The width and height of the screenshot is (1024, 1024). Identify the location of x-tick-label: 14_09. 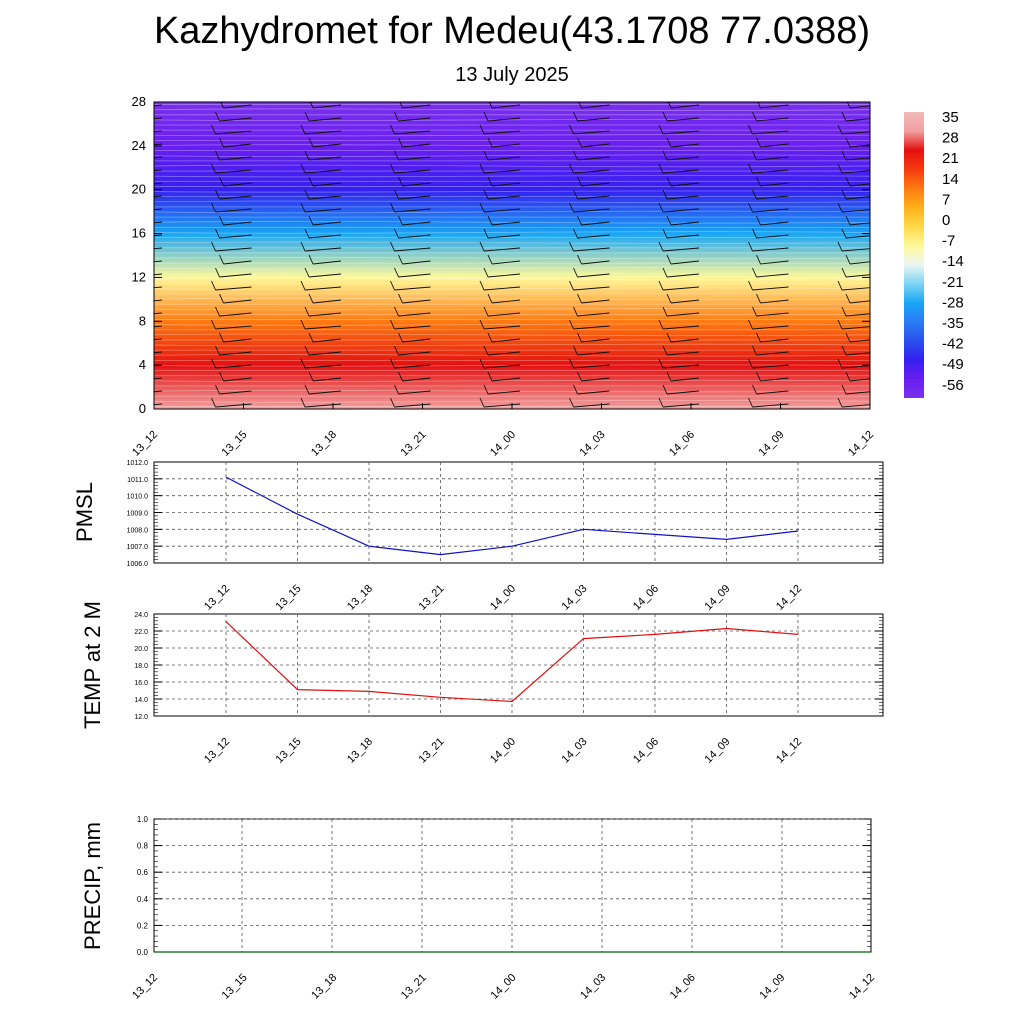
(772, 987).